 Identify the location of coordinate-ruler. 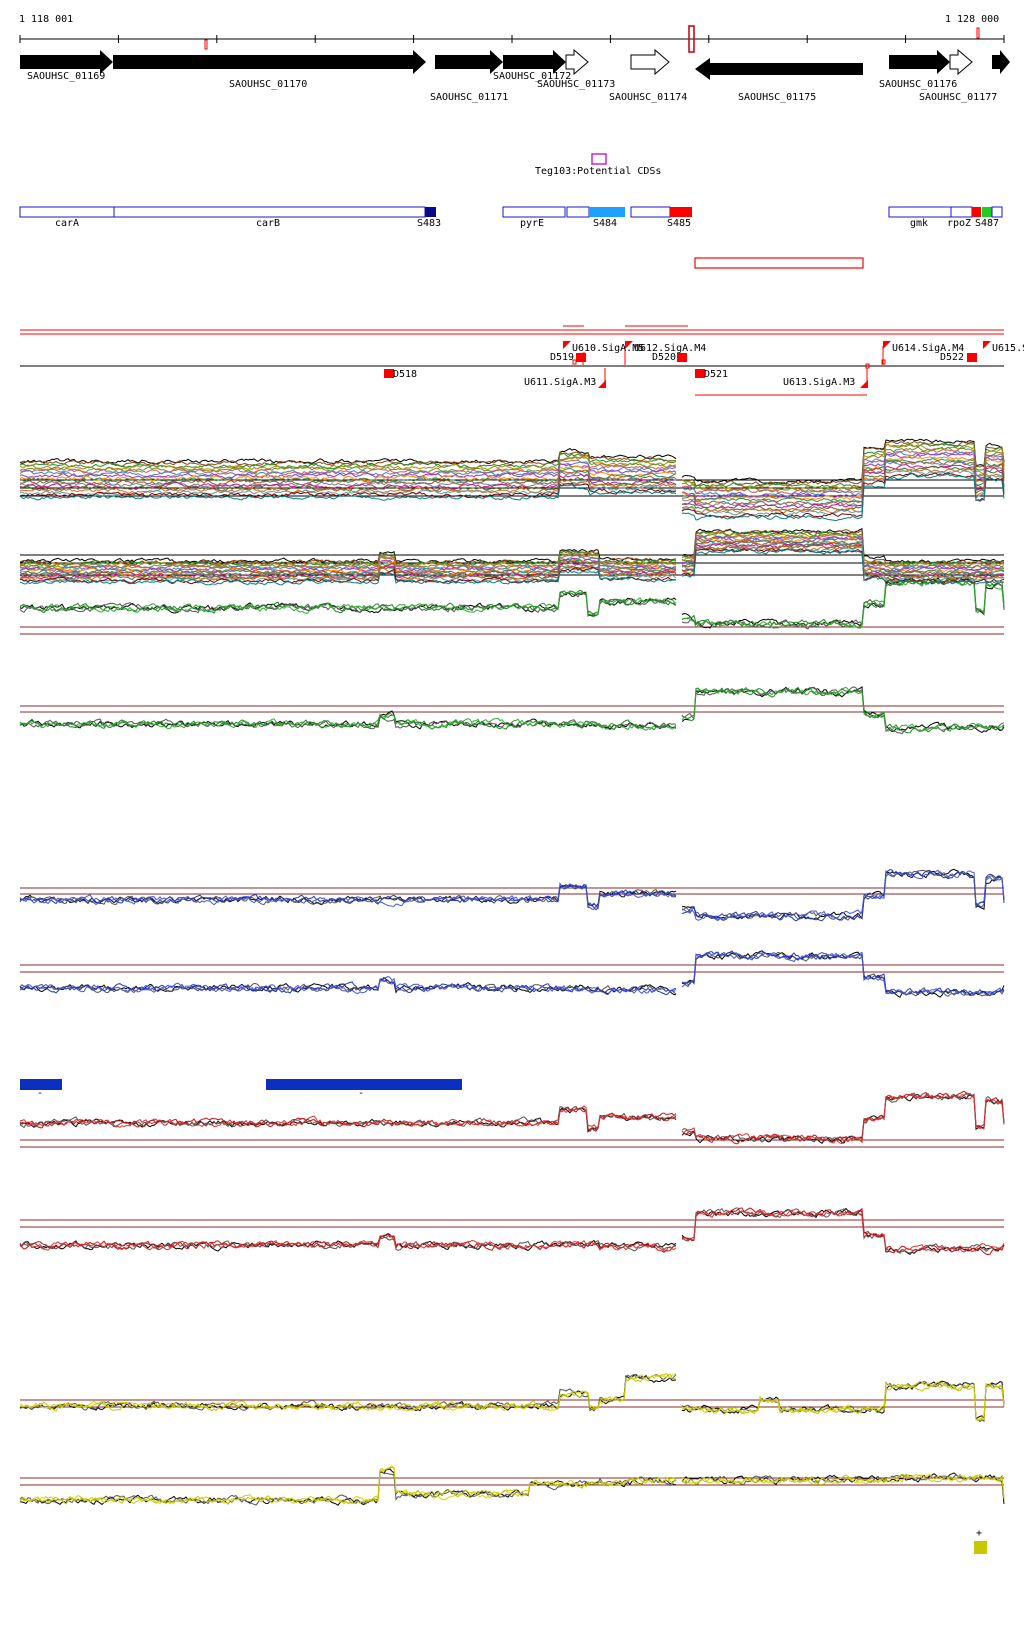
(512, 39).